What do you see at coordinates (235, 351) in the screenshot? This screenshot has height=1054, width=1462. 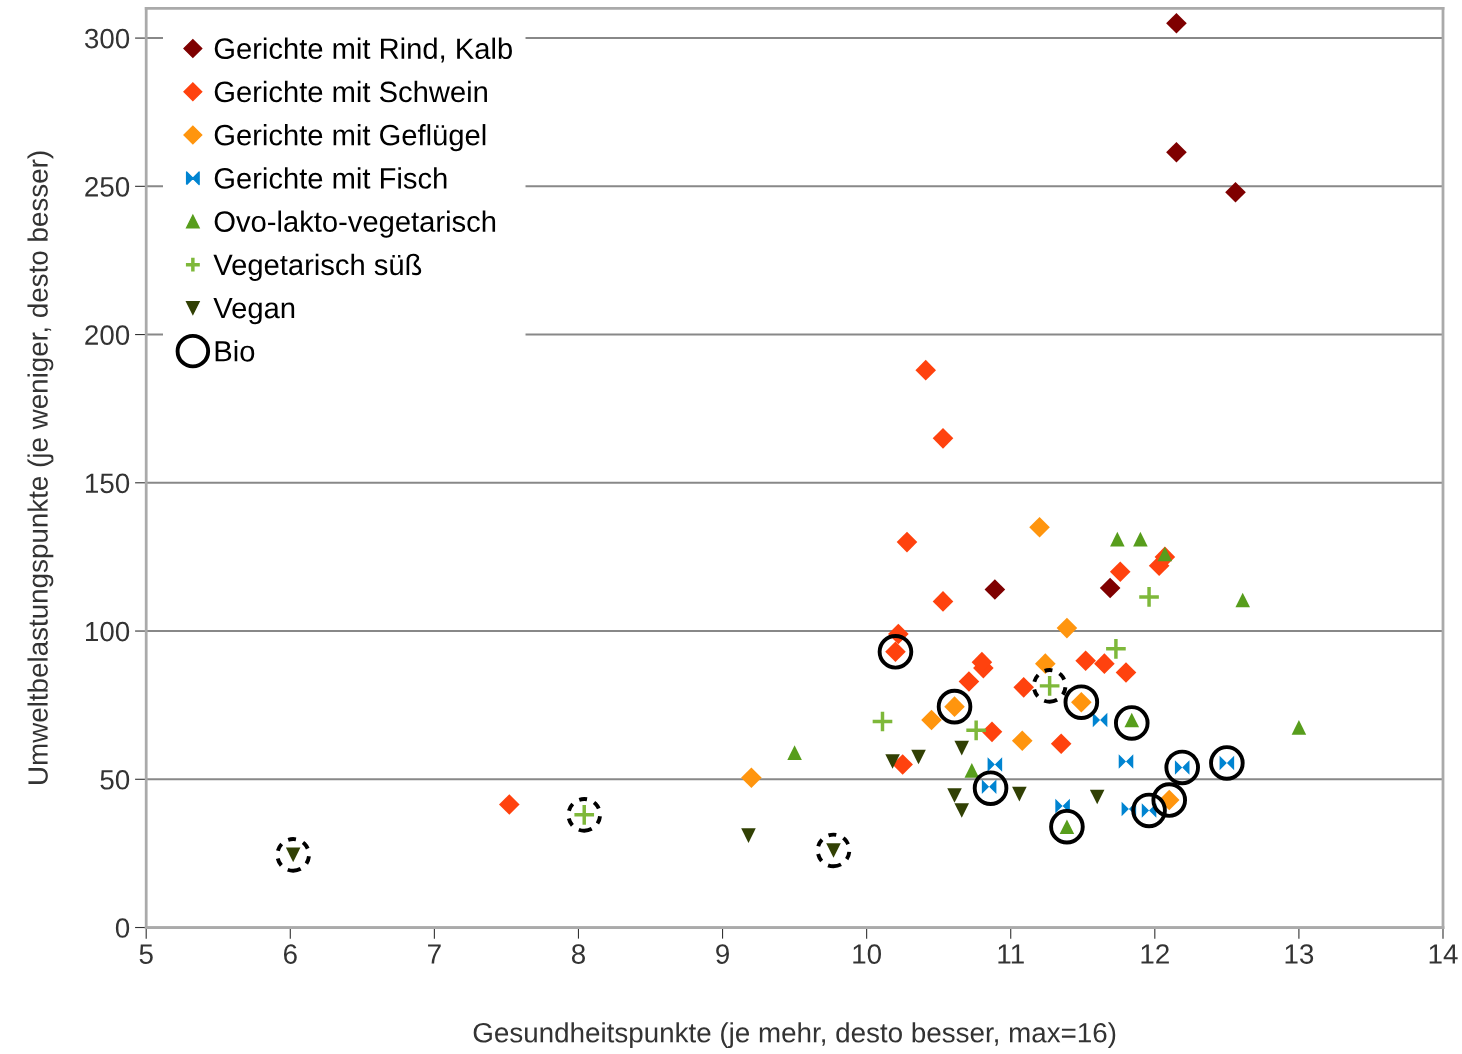 I see `legend-label: Bio` at bounding box center [235, 351].